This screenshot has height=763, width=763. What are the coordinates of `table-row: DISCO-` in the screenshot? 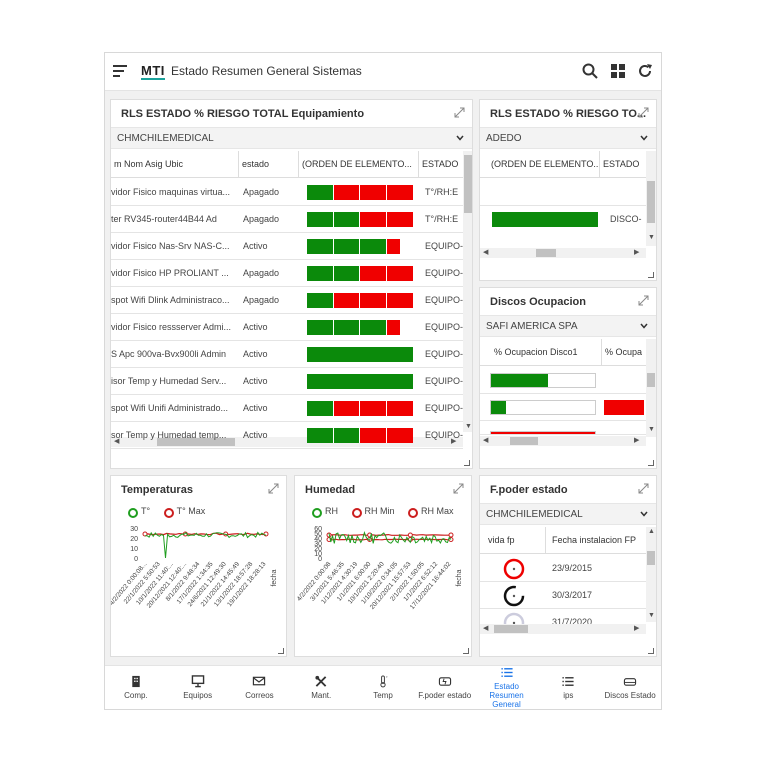 It's located at (563, 219).